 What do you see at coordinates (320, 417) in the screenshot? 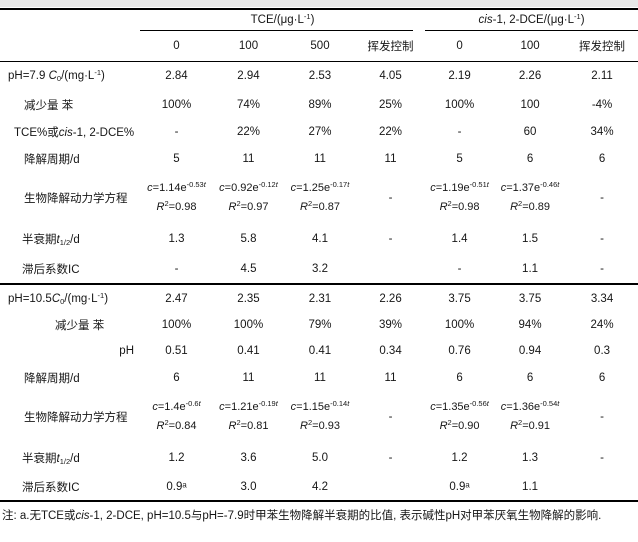
I see `equation-cell: c=1.15e-0.14t R2=0.93` at bounding box center [320, 417].